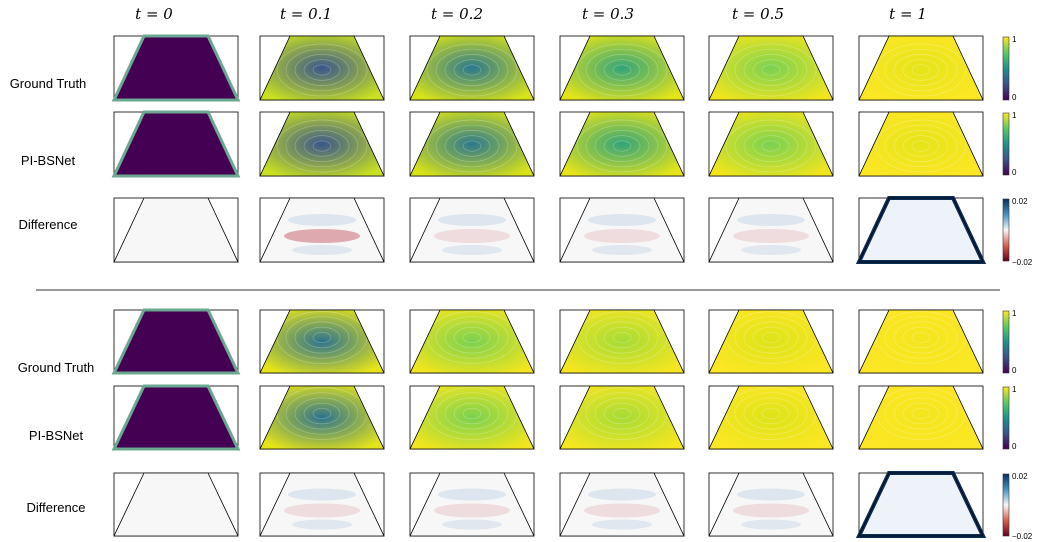  What do you see at coordinates (457, 14) in the screenshot?
I see `column-header: t = 0.2` at bounding box center [457, 14].